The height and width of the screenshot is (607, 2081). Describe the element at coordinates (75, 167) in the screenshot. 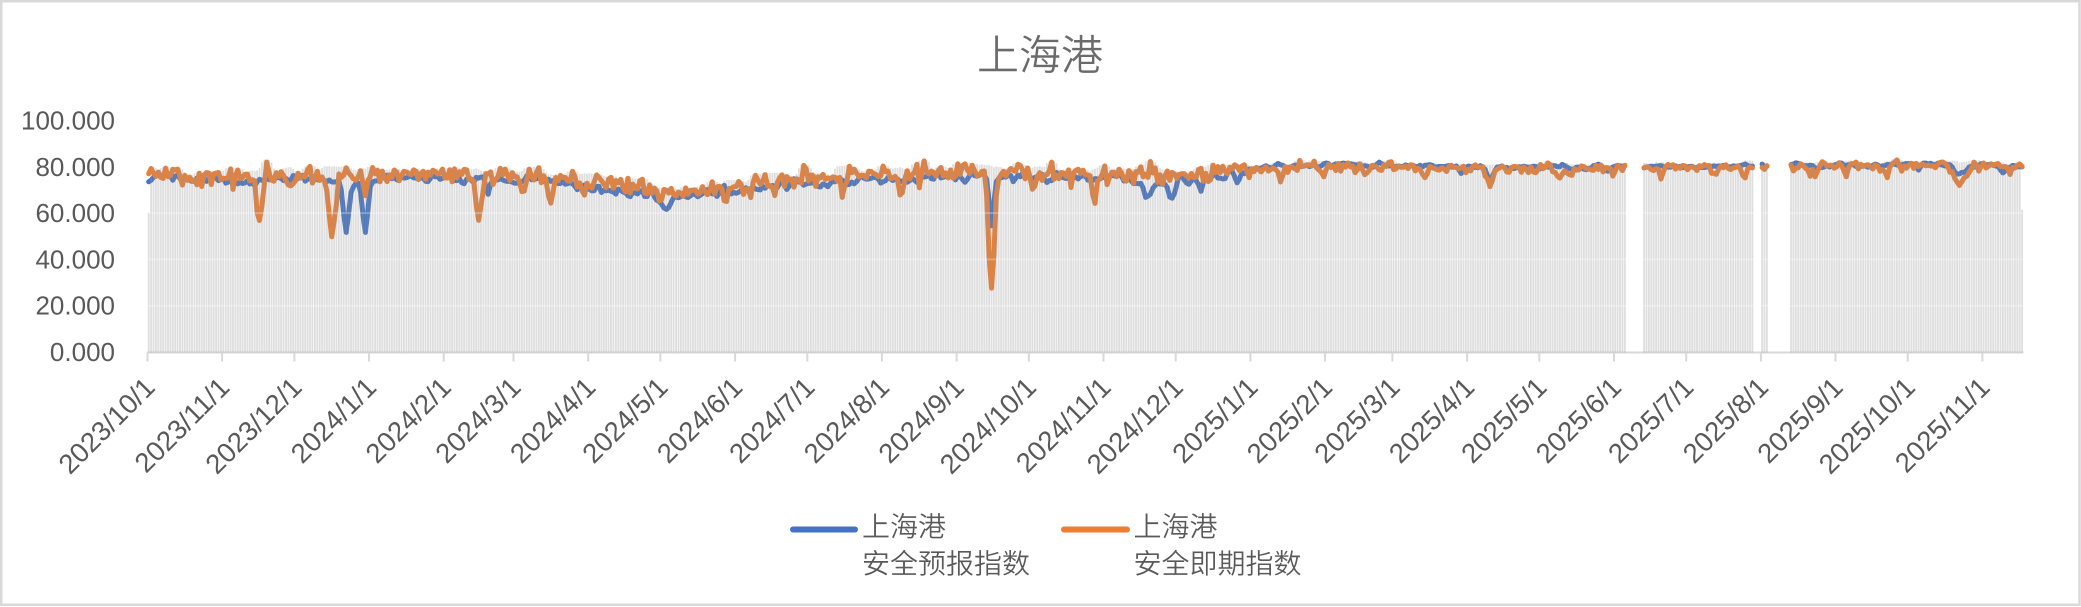

I see `svg-text: 80.000` at that location.